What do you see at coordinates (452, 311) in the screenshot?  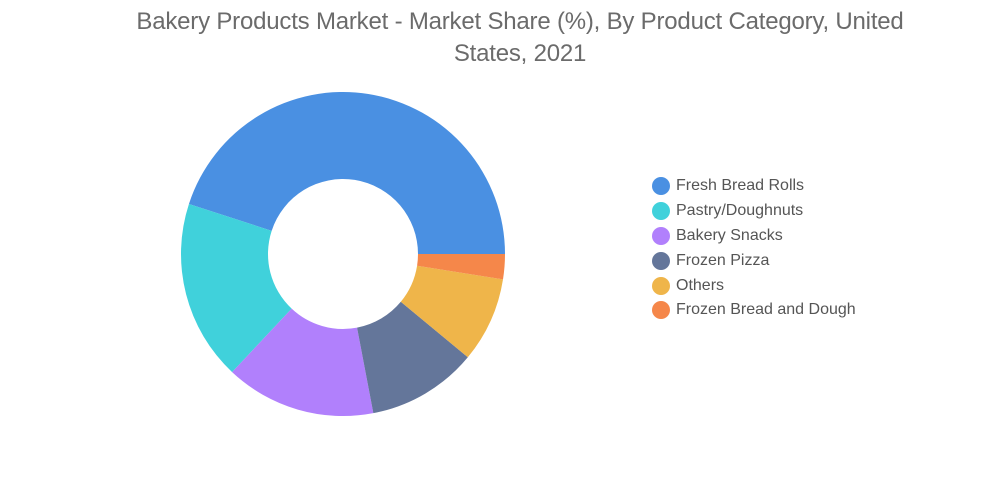 I see `slice-others` at bounding box center [452, 311].